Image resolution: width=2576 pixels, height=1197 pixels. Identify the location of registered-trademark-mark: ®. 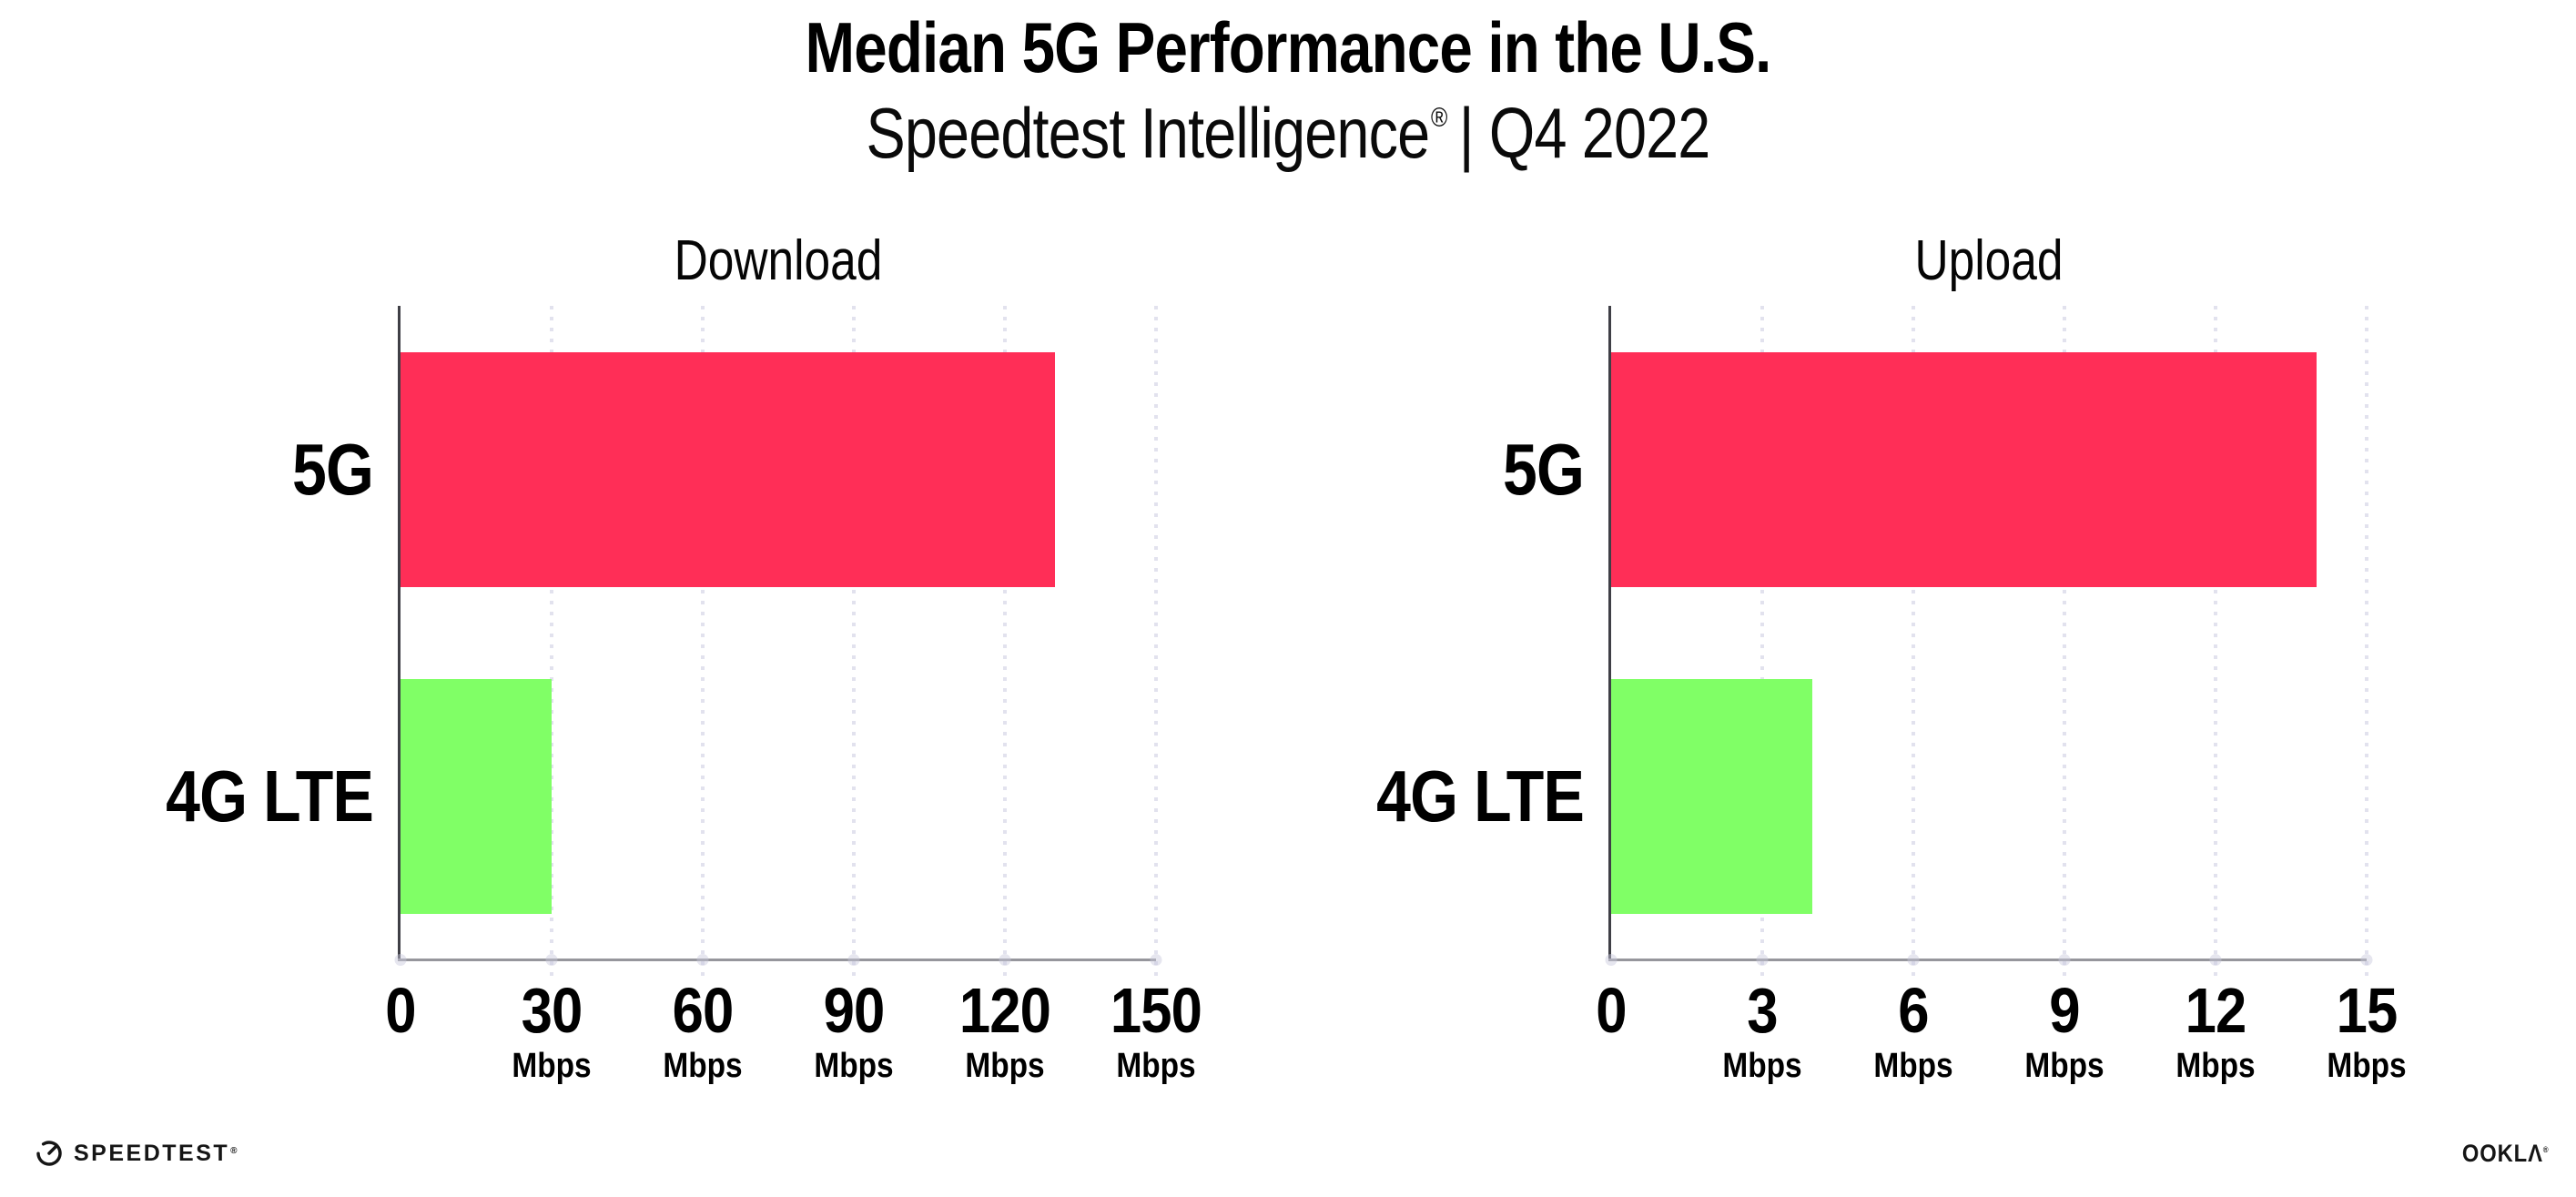
(1438, 118).